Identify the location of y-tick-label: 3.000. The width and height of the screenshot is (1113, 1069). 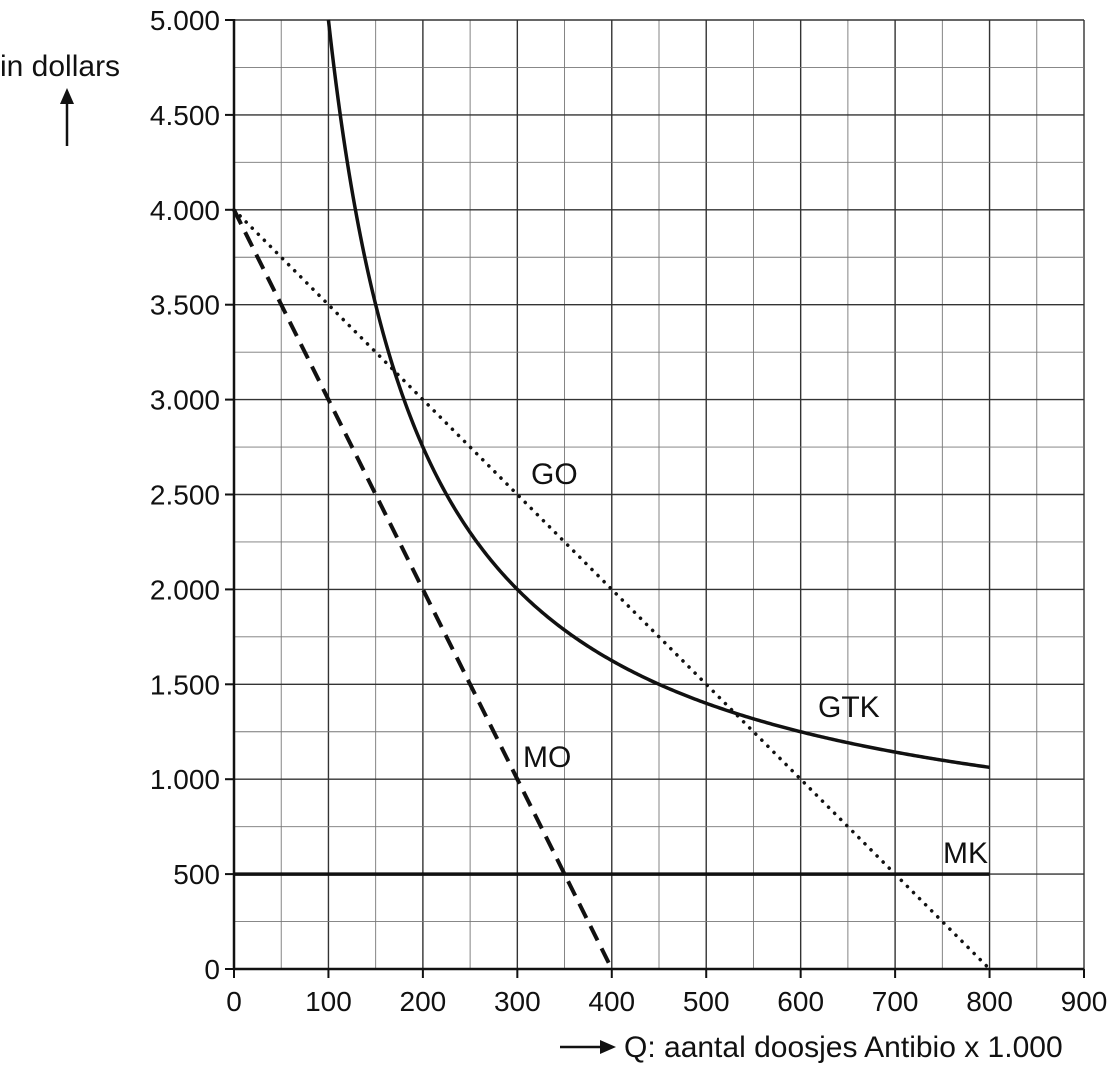
(185, 400).